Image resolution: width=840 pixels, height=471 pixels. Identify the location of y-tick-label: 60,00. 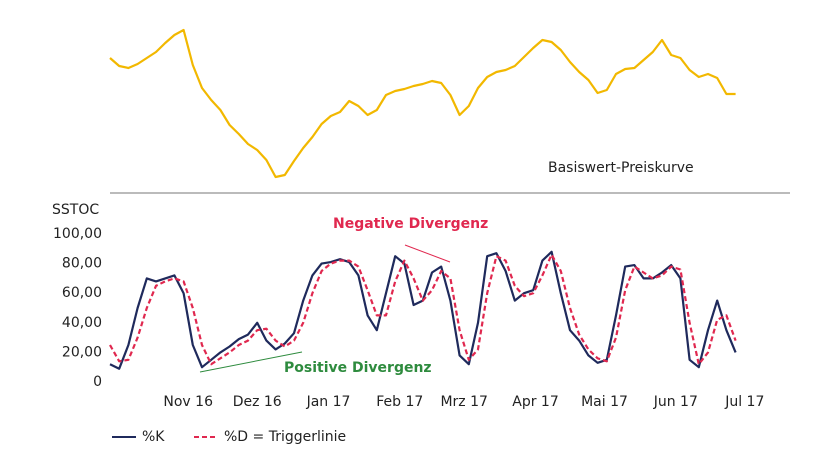
(82, 293).